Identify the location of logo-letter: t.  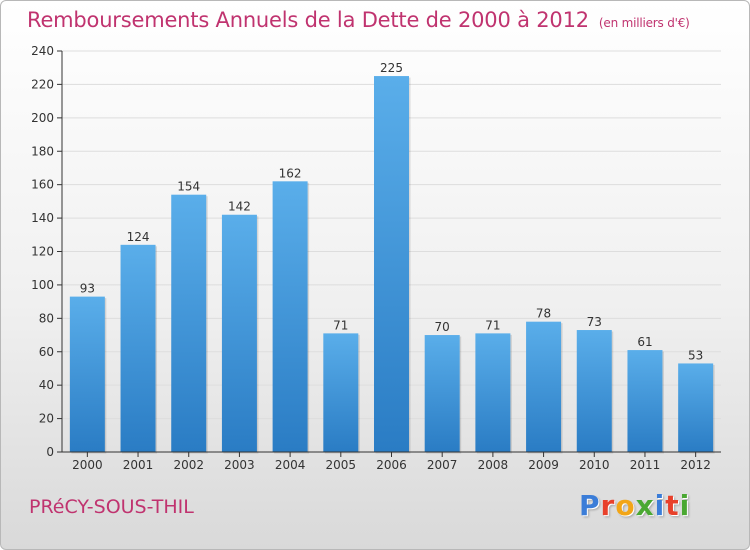
(672, 505).